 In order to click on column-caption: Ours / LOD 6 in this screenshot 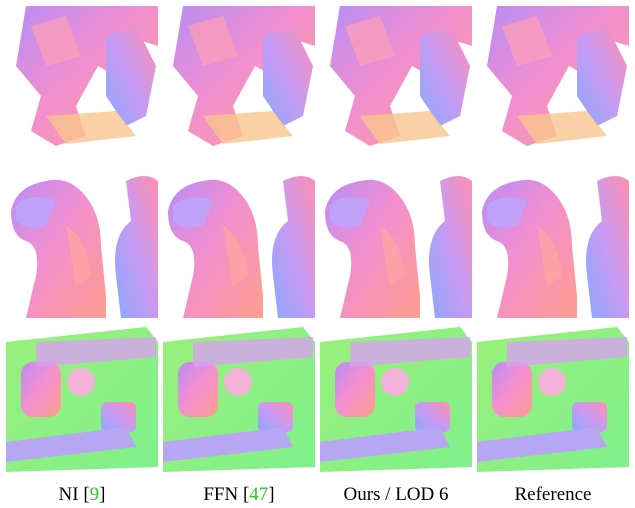, I will do `click(395, 494)`.